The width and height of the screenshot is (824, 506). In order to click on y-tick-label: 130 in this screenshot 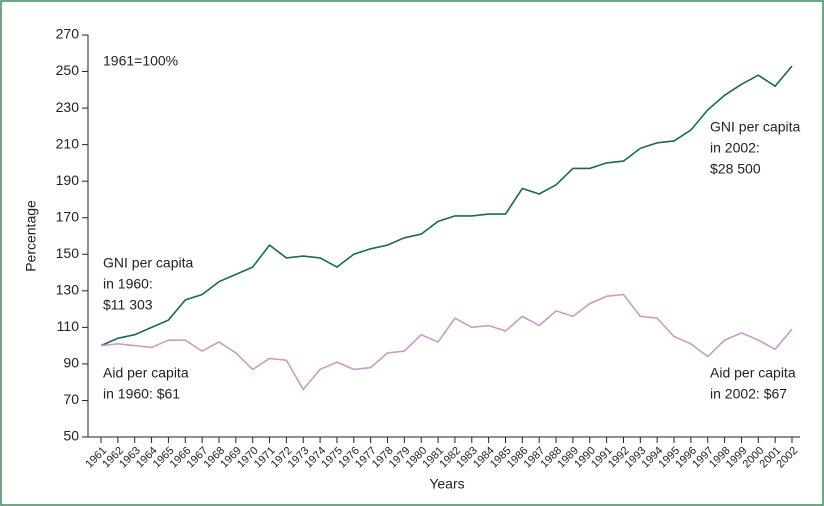, I will do `click(68, 290)`.